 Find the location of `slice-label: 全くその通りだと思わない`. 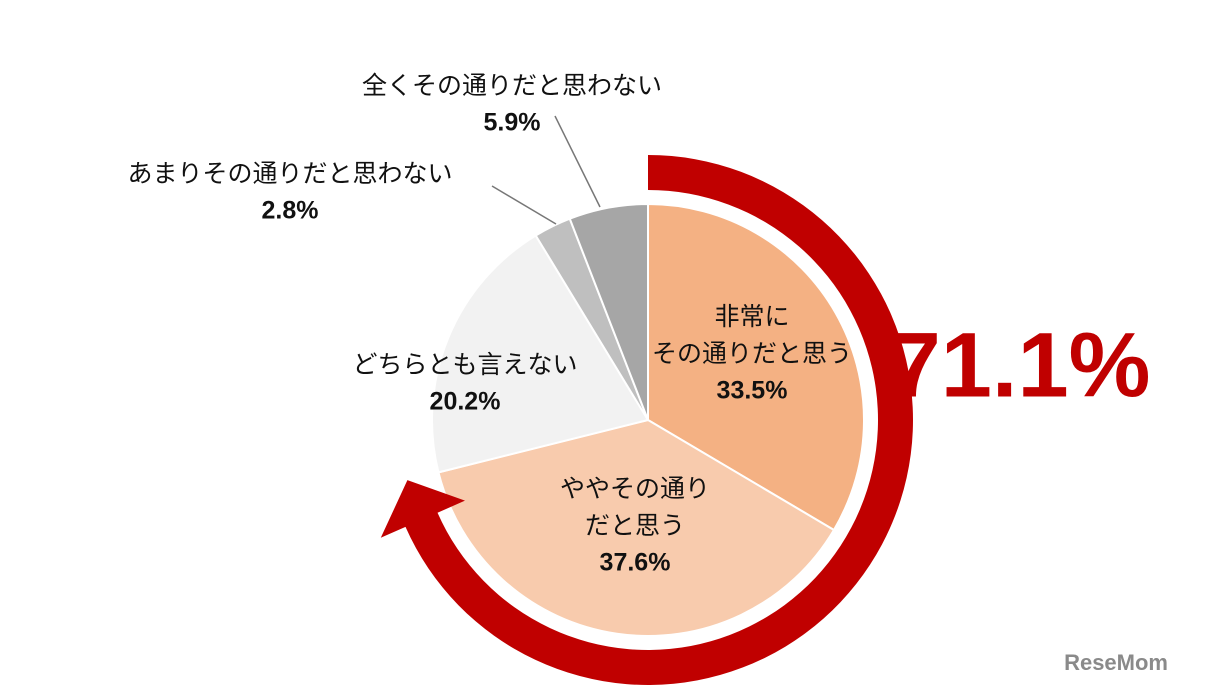

slice-label: 全くその通りだと思わない is located at coordinates (512, 85).